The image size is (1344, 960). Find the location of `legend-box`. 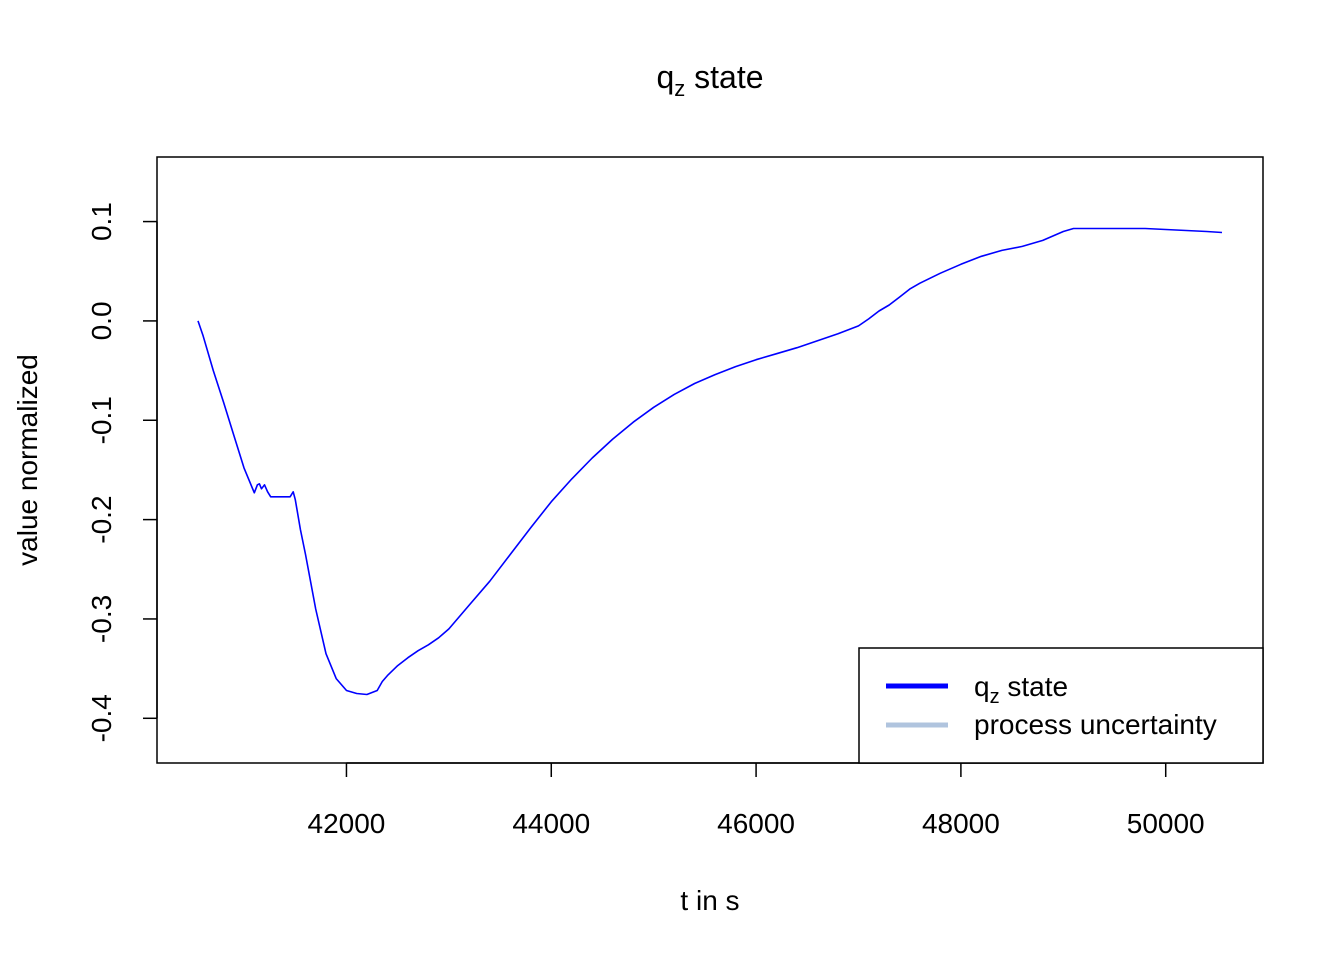

legend-box is located at coordinates (1061, 705).